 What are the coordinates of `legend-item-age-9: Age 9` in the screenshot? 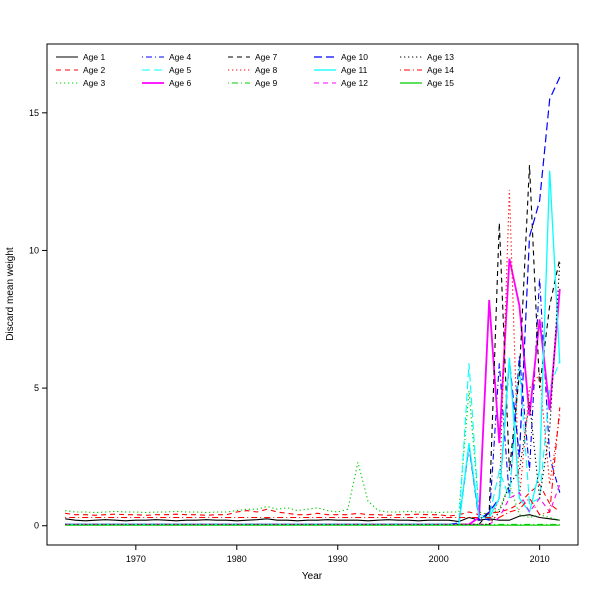 It's located at (252, 83).